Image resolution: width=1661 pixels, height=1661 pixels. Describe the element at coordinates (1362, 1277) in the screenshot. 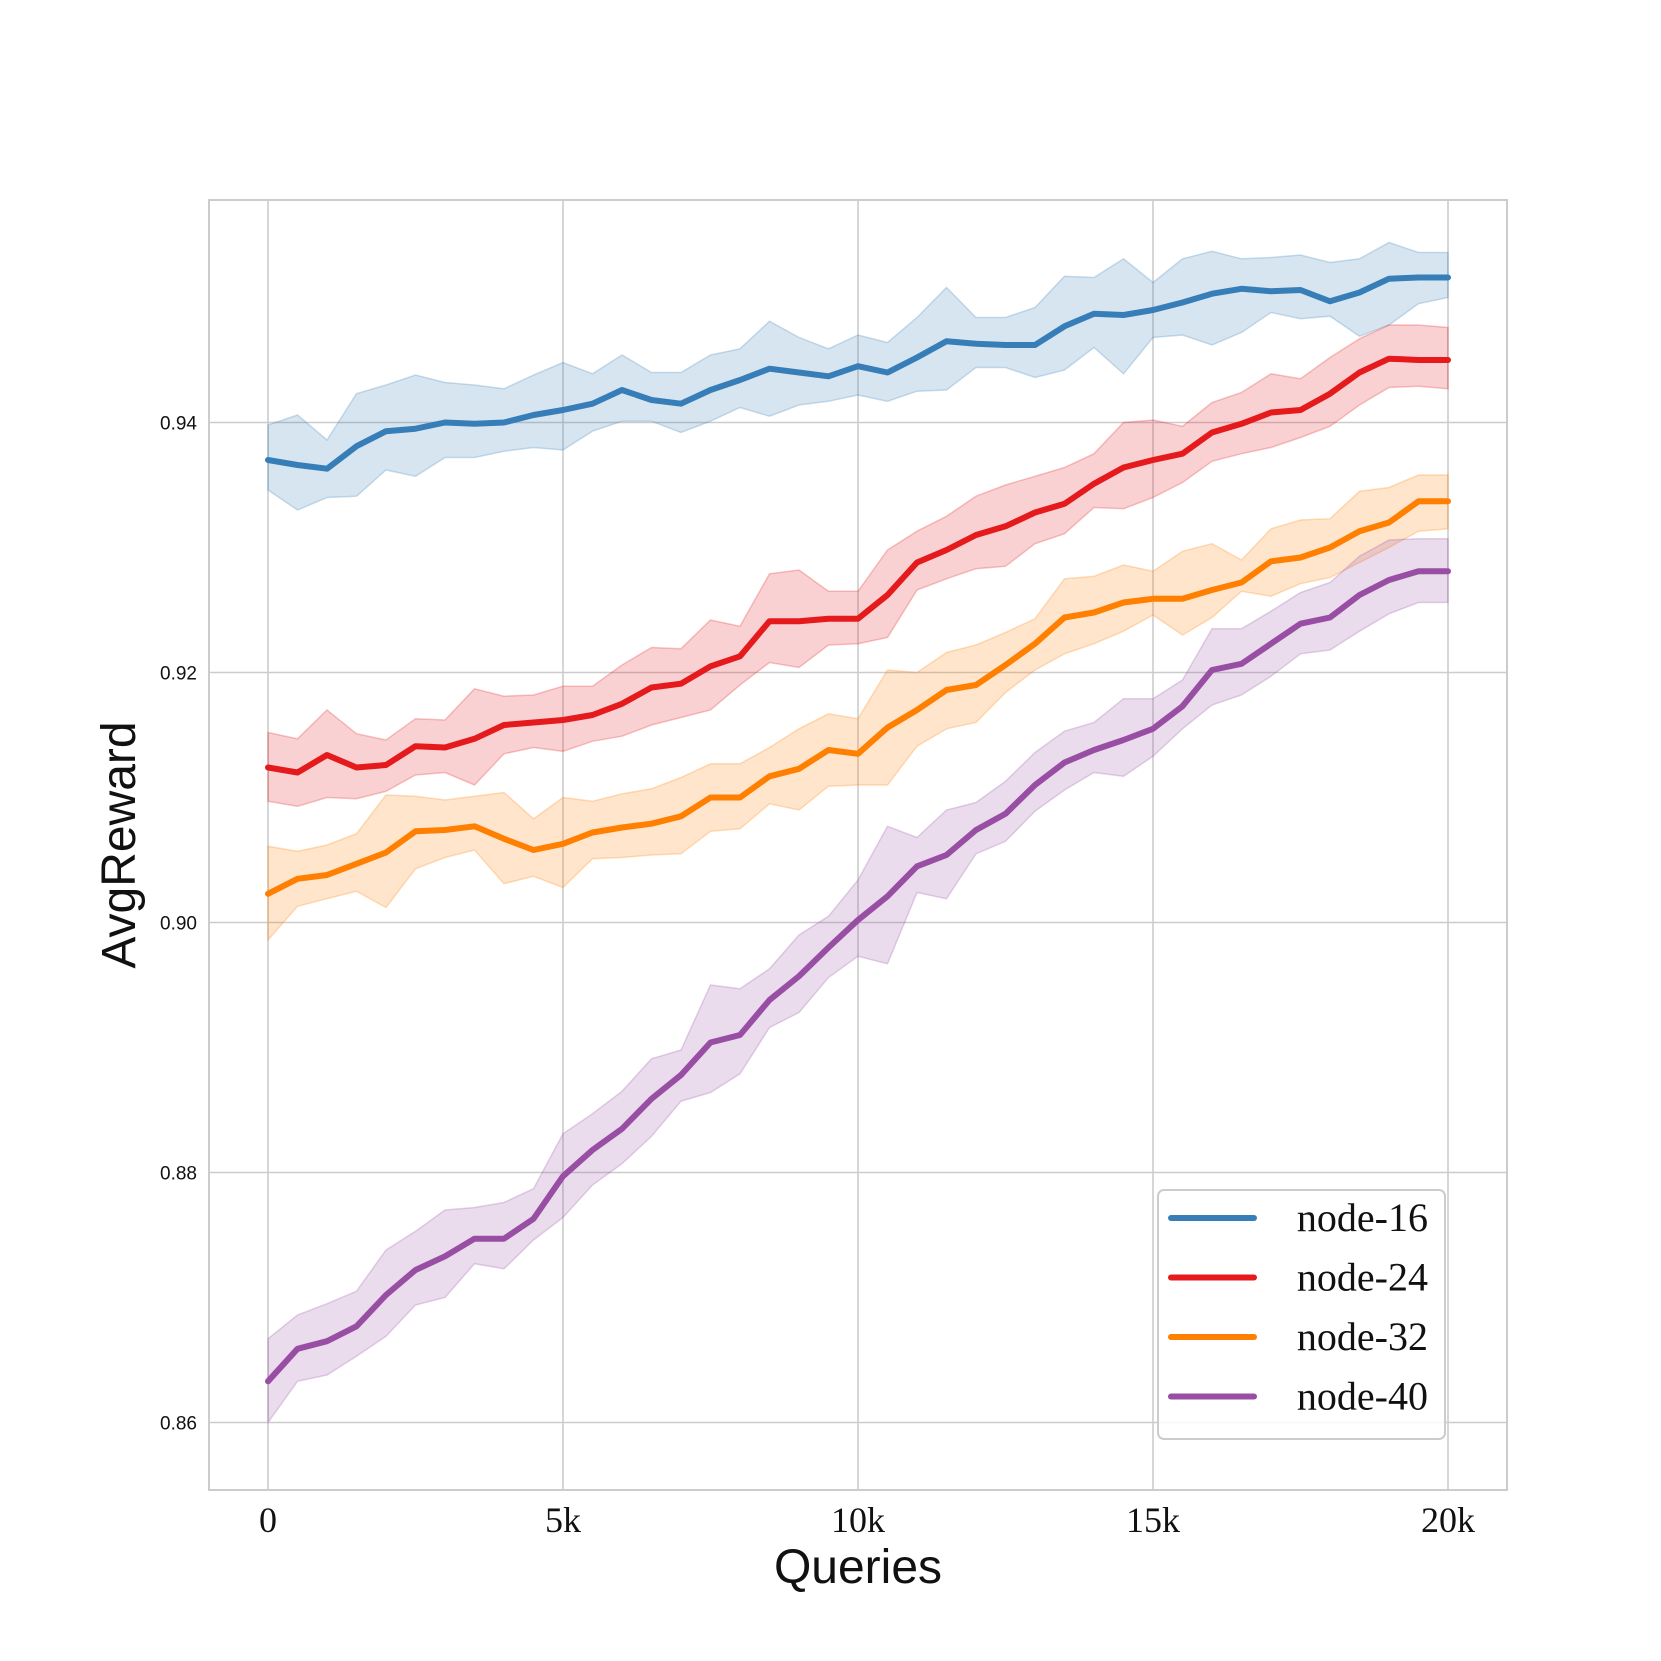

I see `legend-label-node-24: node-24` at that location.